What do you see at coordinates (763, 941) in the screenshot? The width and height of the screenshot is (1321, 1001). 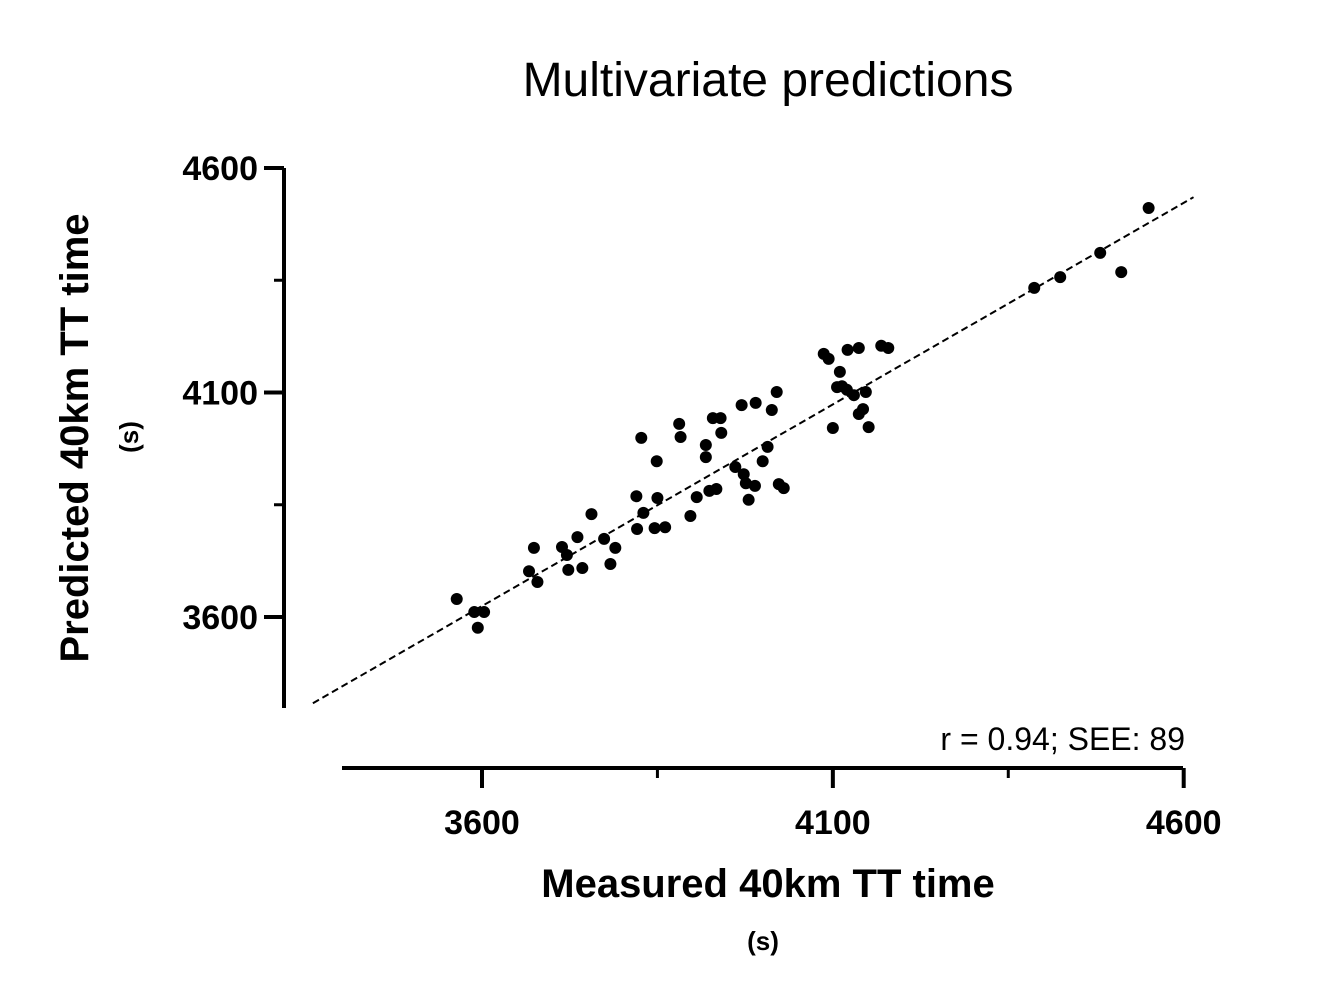 I see `x-axis-unit: (s)` at bounding box center [763, 941].